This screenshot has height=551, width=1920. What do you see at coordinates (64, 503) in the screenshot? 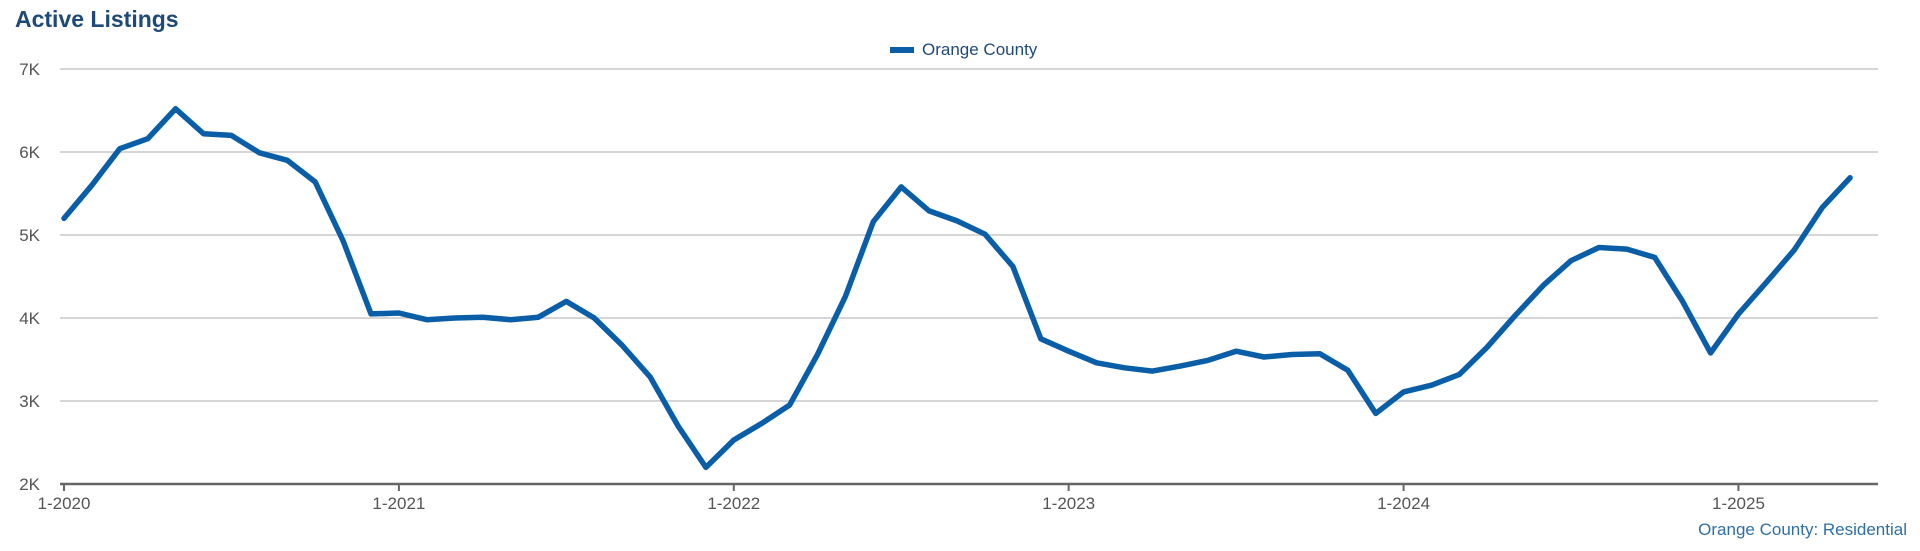
I see `x-tick-label: 1-2020` at bounding box center [64, 503].